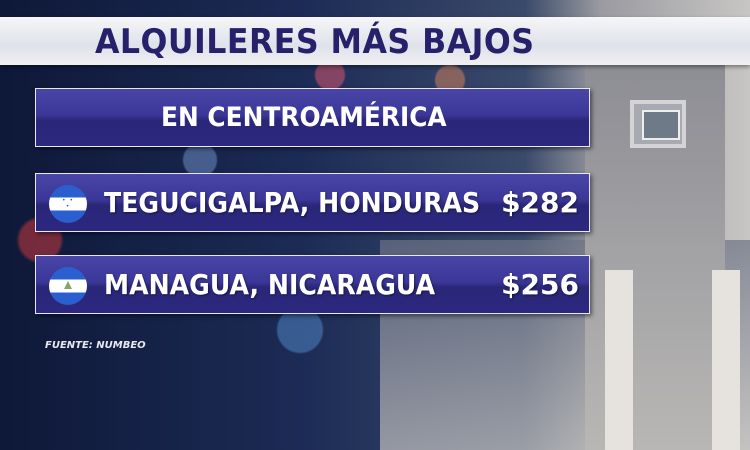 This screenshot has width=750, height=450. I want to click on subtitle-panel: EN CENTROAMÉRICA, so click(312, 117).